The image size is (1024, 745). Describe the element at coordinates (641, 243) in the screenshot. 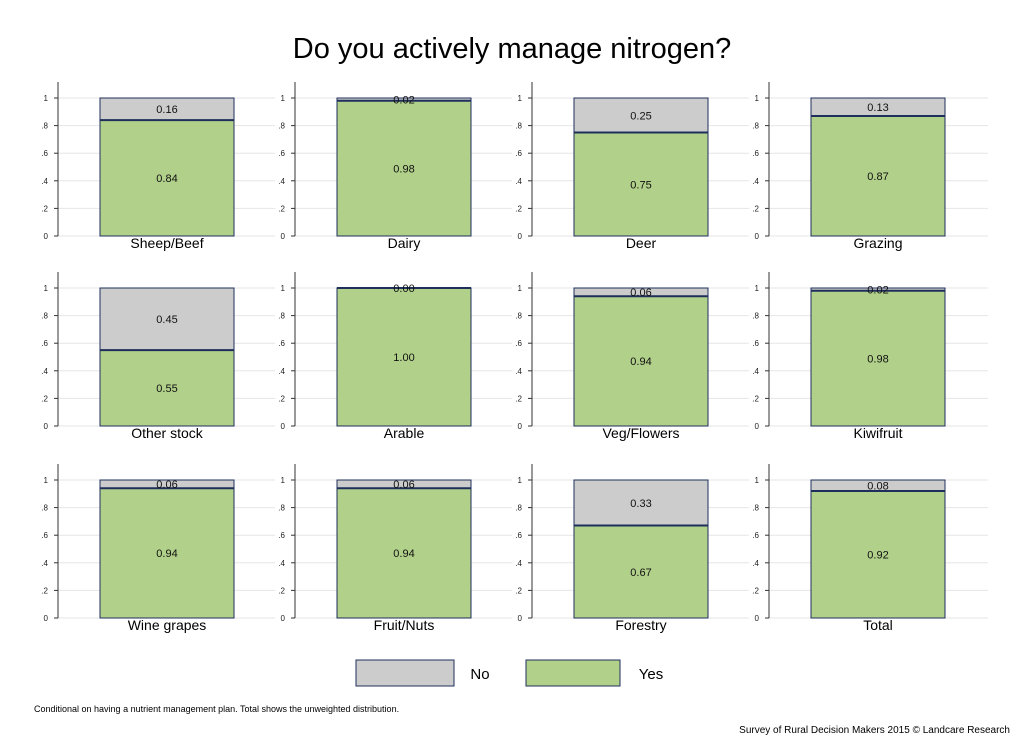

I see `category-label: Deer` at that location.